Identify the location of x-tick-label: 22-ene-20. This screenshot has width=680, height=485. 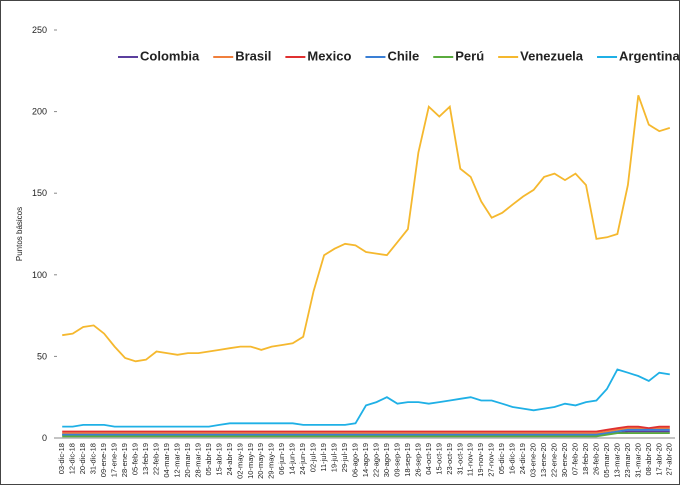
(554, 460).